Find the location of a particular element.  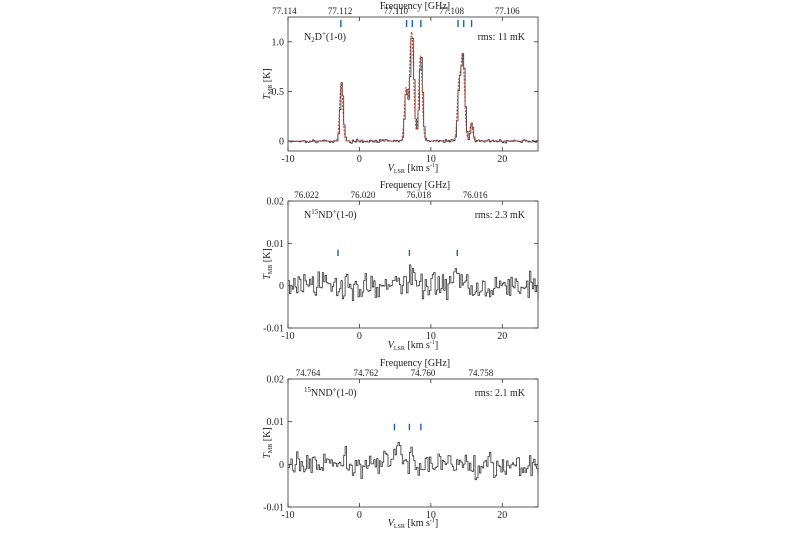

top-tick-label: 74.762 is located at coordinates (365, 373).